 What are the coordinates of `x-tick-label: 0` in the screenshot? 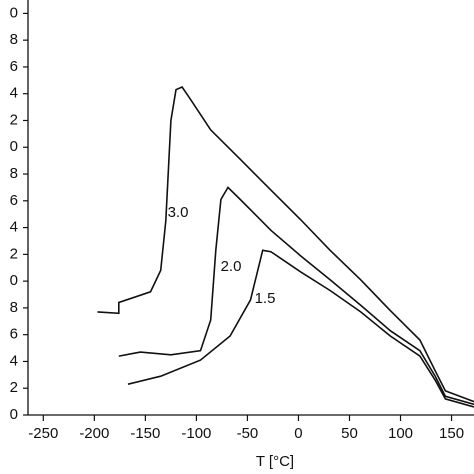 It's located at (298, 433).